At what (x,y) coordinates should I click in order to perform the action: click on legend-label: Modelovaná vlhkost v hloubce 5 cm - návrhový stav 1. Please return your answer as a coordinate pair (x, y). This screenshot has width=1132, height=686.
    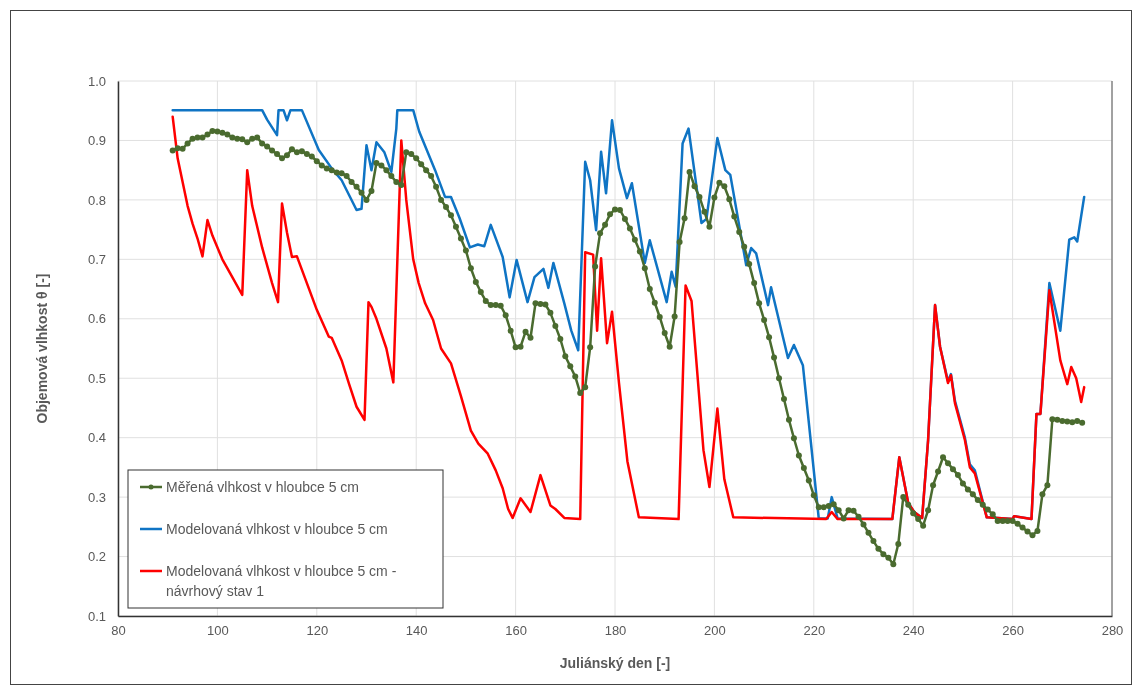
    Looking at the image, I should click on (281, 581).